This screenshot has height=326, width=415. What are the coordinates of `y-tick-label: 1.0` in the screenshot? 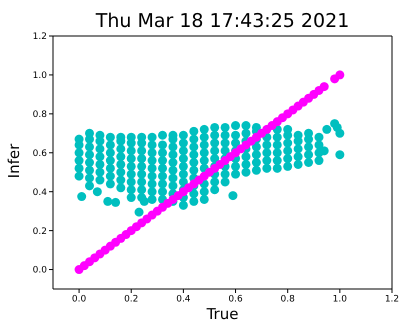 It's located at (40, 76).